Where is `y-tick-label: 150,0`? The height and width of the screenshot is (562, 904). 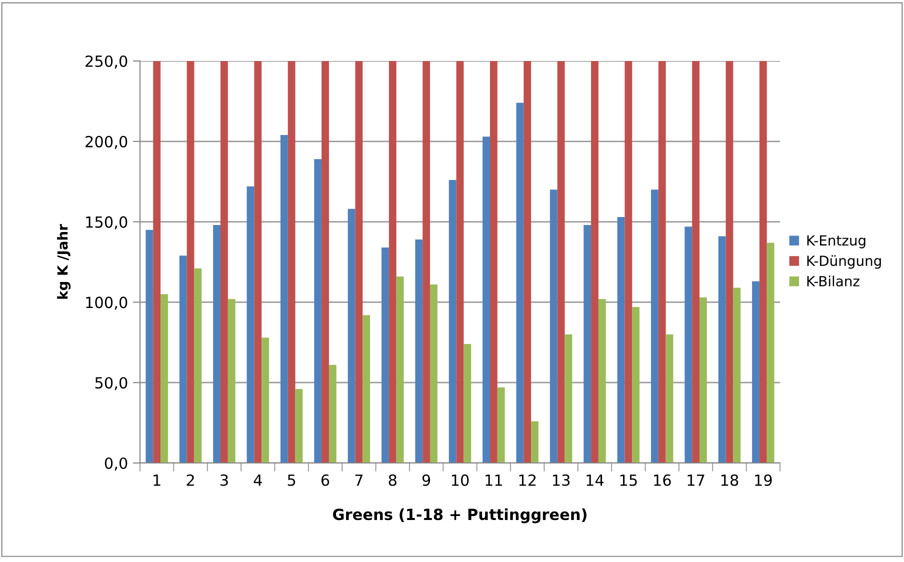 y-tick-label: 150,0 is located at coordinates (107, 223).